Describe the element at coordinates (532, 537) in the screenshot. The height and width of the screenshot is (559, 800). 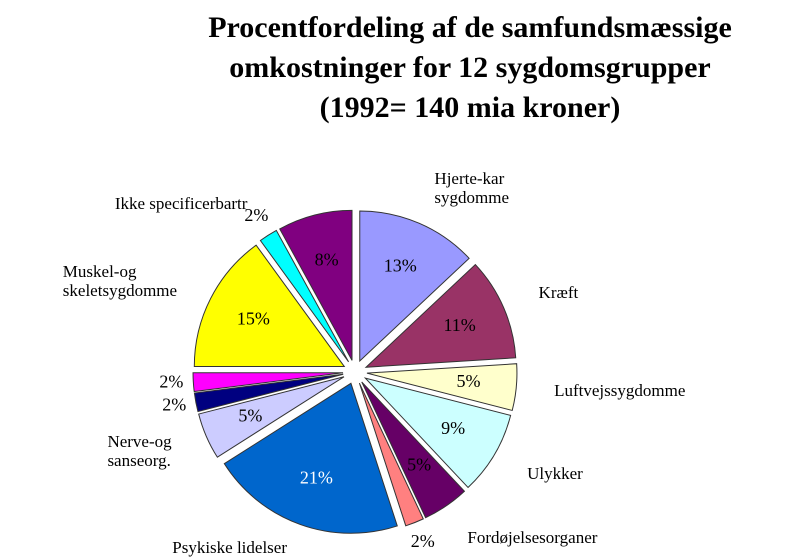
I see `category-label: Fordøjelsesorganer` at that location.